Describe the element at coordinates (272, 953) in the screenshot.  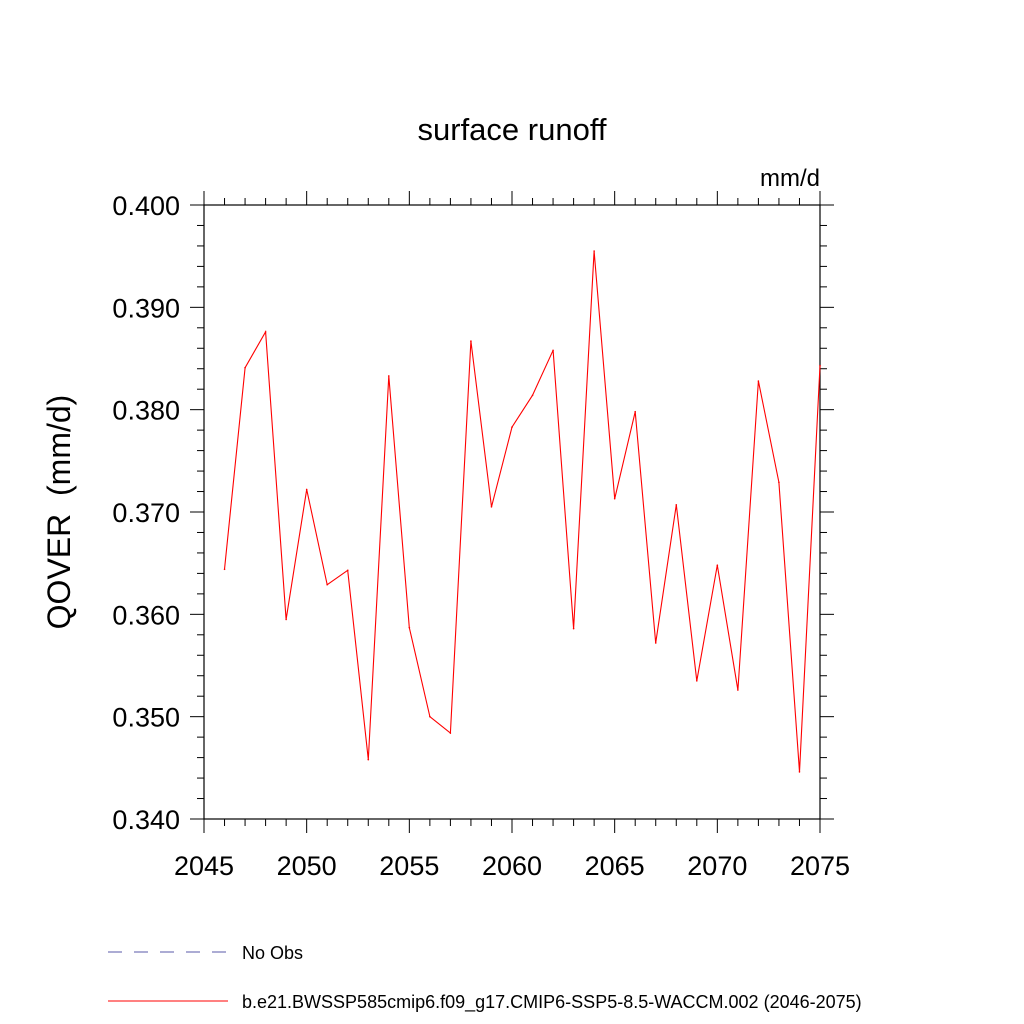
I see `legend-label-no-obs: No Obs` at that location.